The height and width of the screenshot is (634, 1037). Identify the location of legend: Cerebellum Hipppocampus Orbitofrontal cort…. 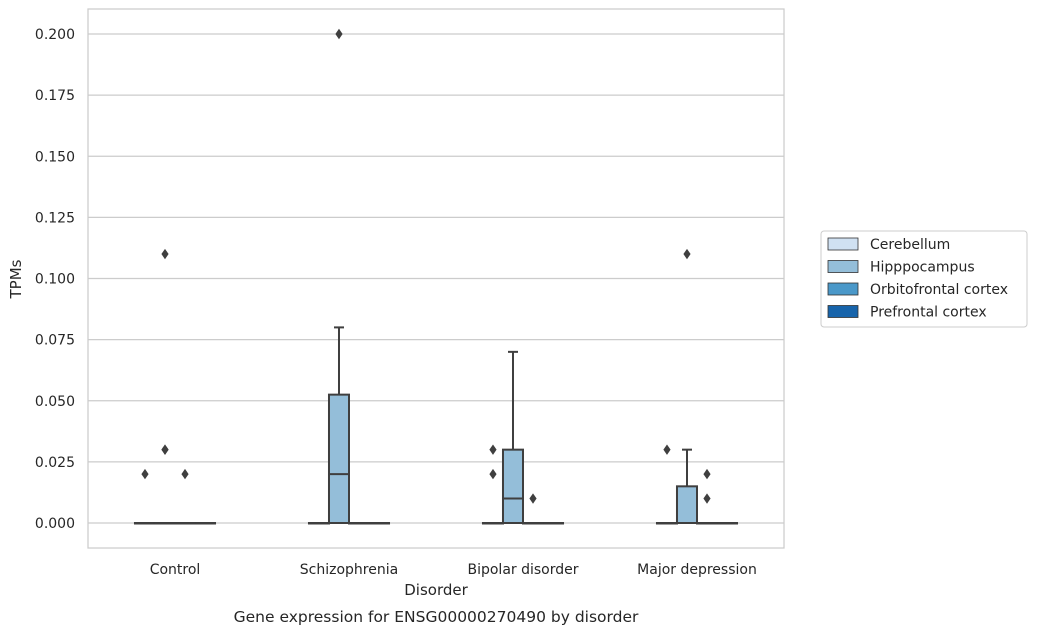
(924, 279).